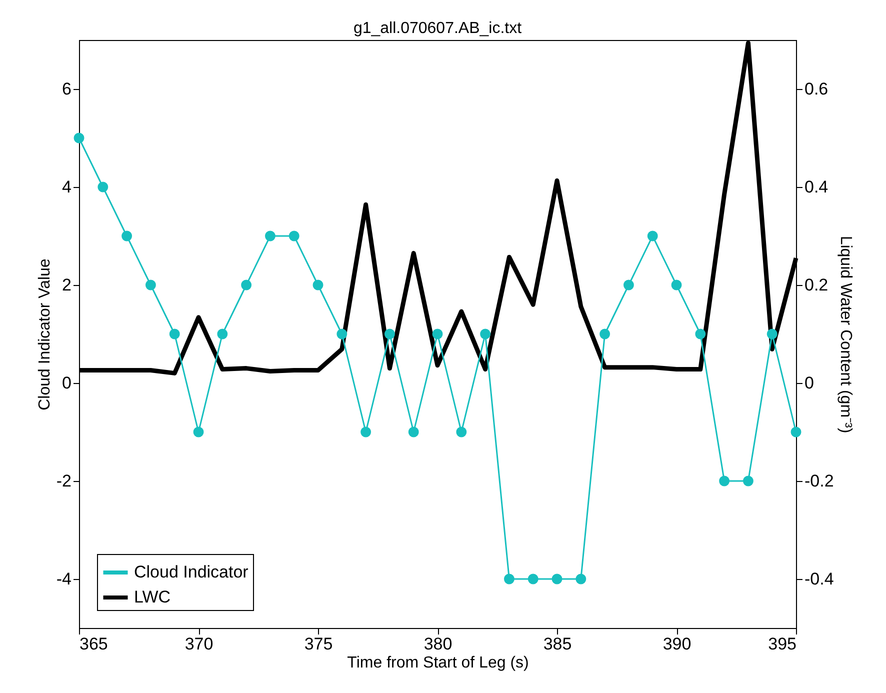 Image resolution: width=886 pixels, height=693 pixels. What do you see at coordinates (438, 663) in the screenshot?
I see `x-axis-title: Time from Start of Leg (s)` at bounding box center [438, 663].